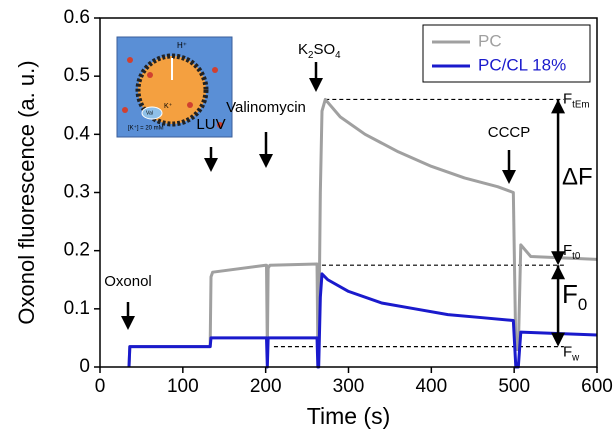 The width and height of the screenshot is (614, 438). What do you see at coordinates (77, 250) in the screenshot?
I see `y-tick-label: 0.2` at bounding box center [77, 250].